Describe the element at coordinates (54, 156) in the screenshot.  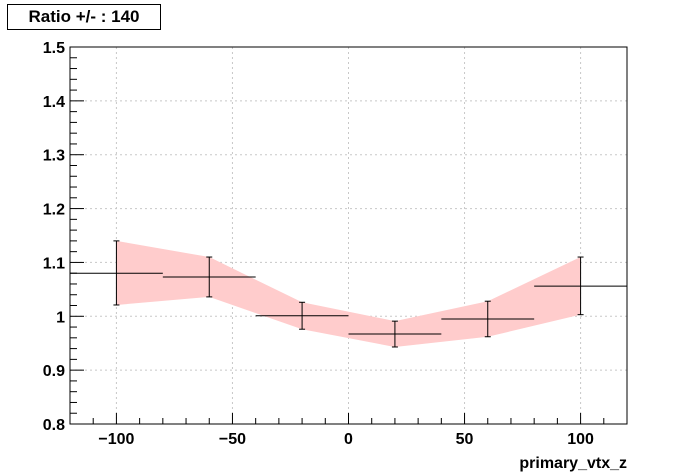
I see `y-tick-label: 1.3` at that location.